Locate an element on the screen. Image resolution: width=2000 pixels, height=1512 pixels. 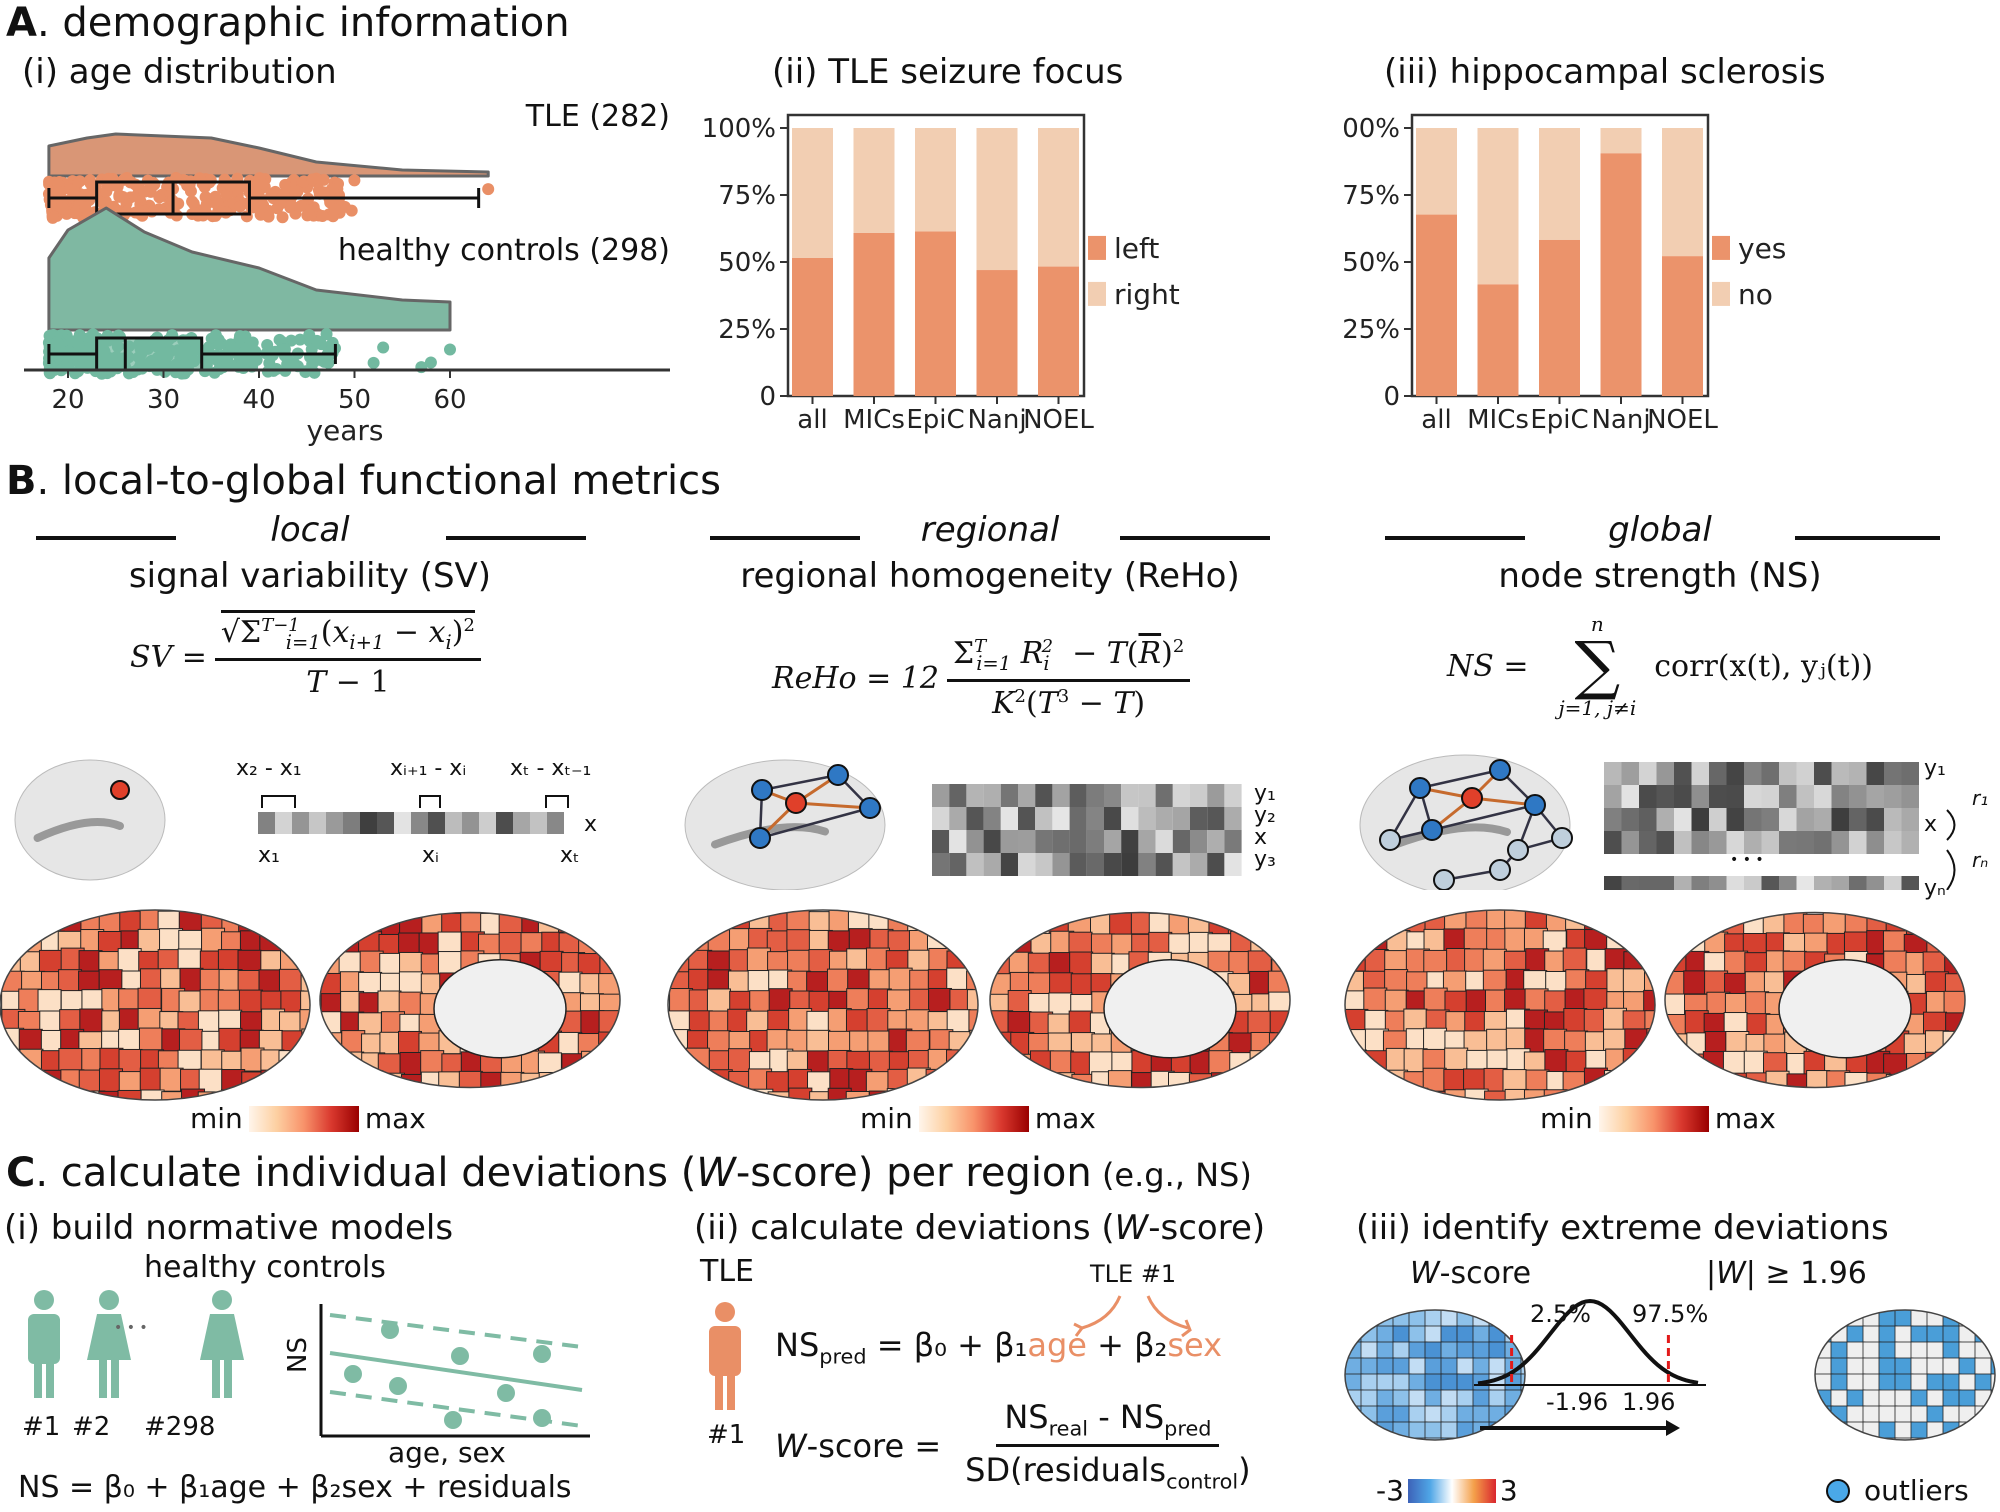
hs-title: (iii) hippocampal sclerosis is located at coordinates (1605, 72).